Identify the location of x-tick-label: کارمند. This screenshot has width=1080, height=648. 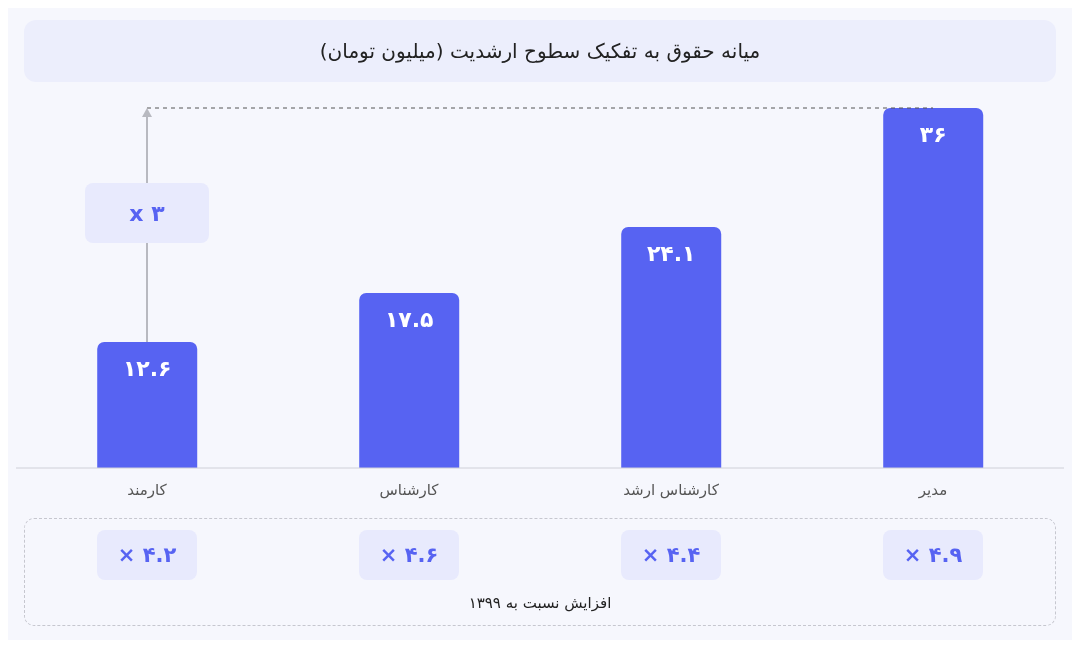
(147, 489).